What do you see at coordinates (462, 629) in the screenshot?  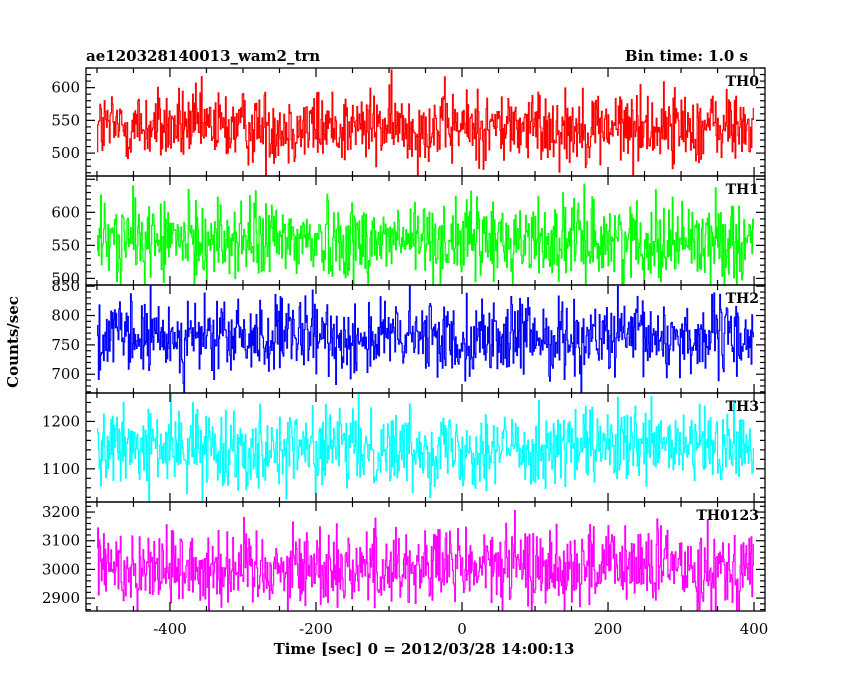 I see `x-tick-label: 0` at bounding box center [462, 629].